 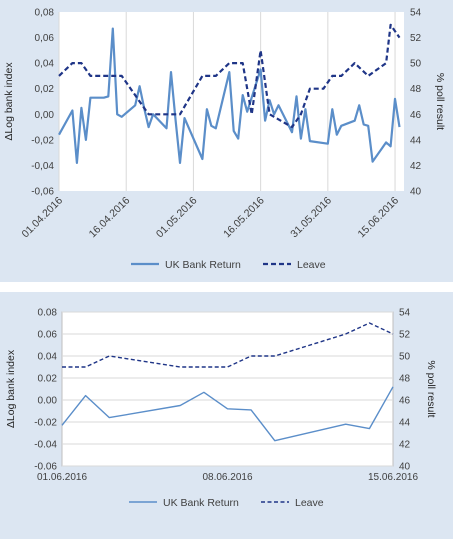 What do you see at coordinates (45, 89) in the screenshot?
I see `y-tick-label-left: 0,02` at bounding box center [45, 89].